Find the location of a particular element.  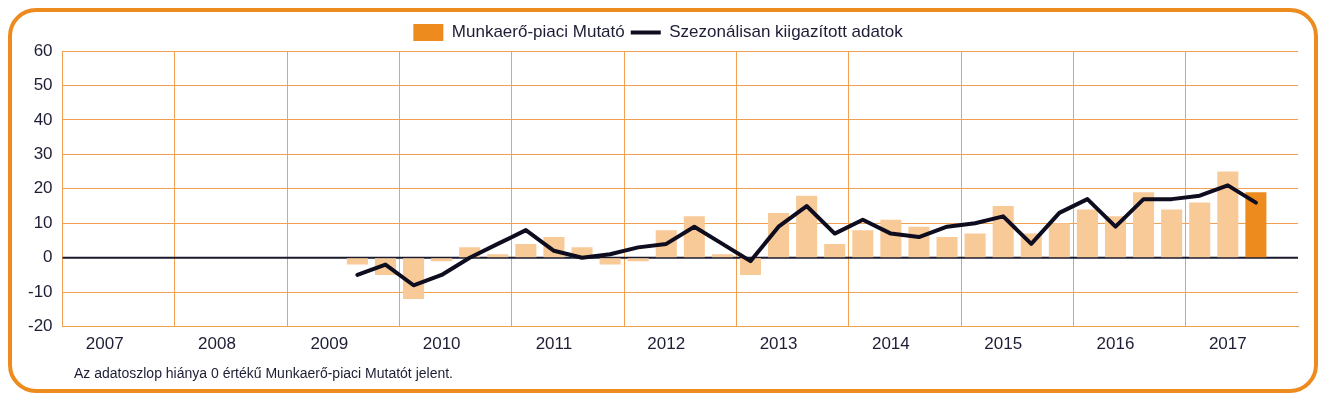

x-tick-label: 2013 is located at coordinates (778, 344).